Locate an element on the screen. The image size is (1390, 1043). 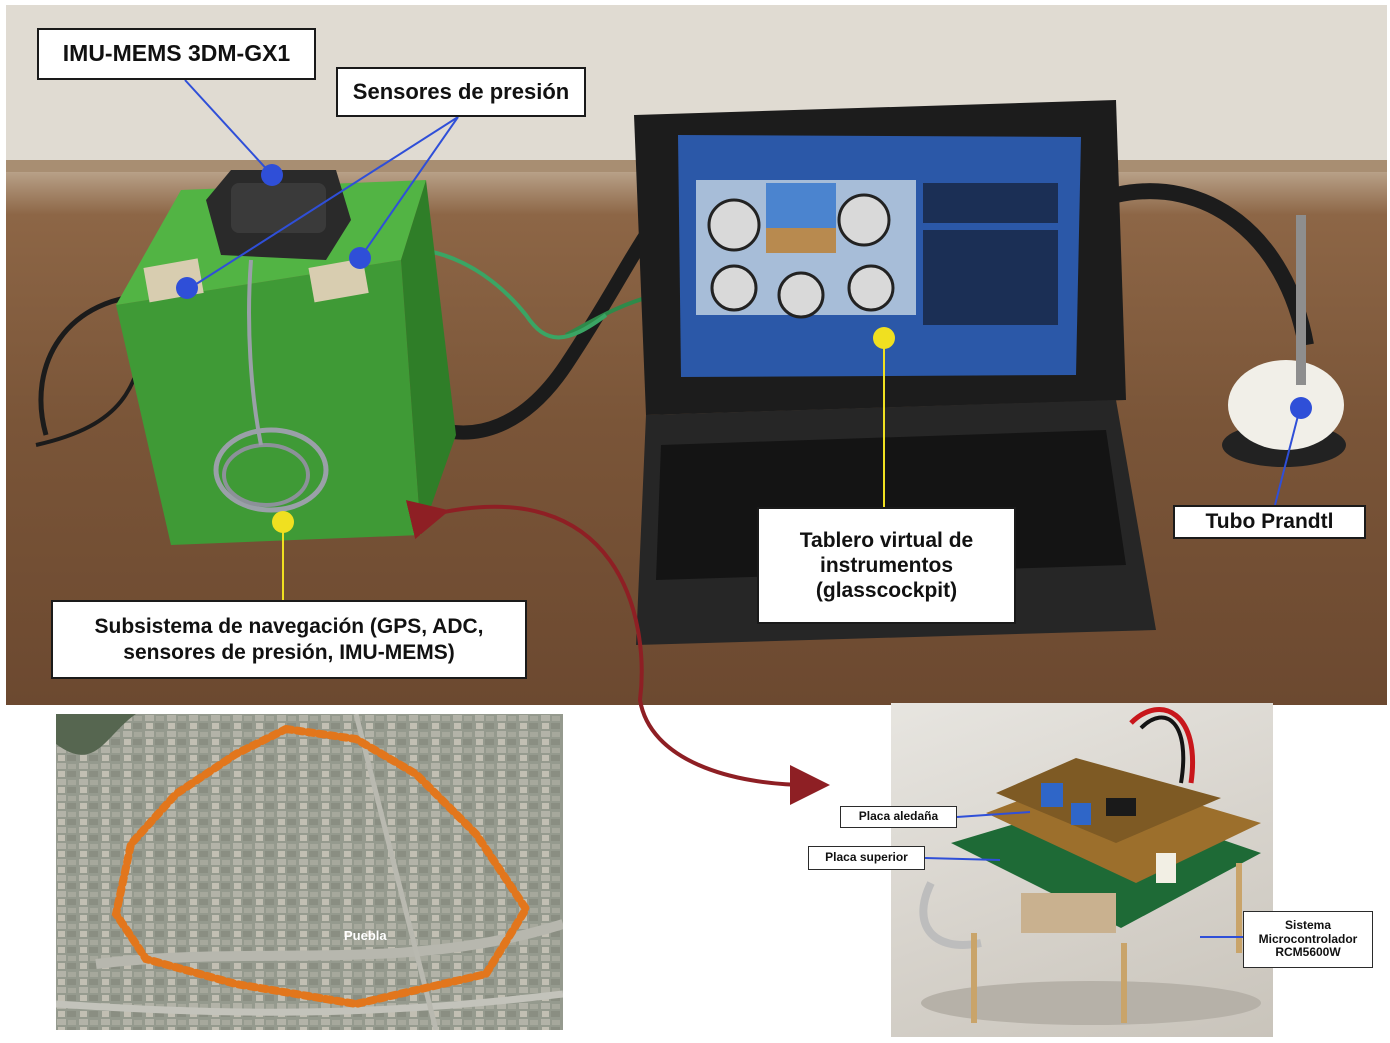
screen-marker is located at coordinates (884, 338).